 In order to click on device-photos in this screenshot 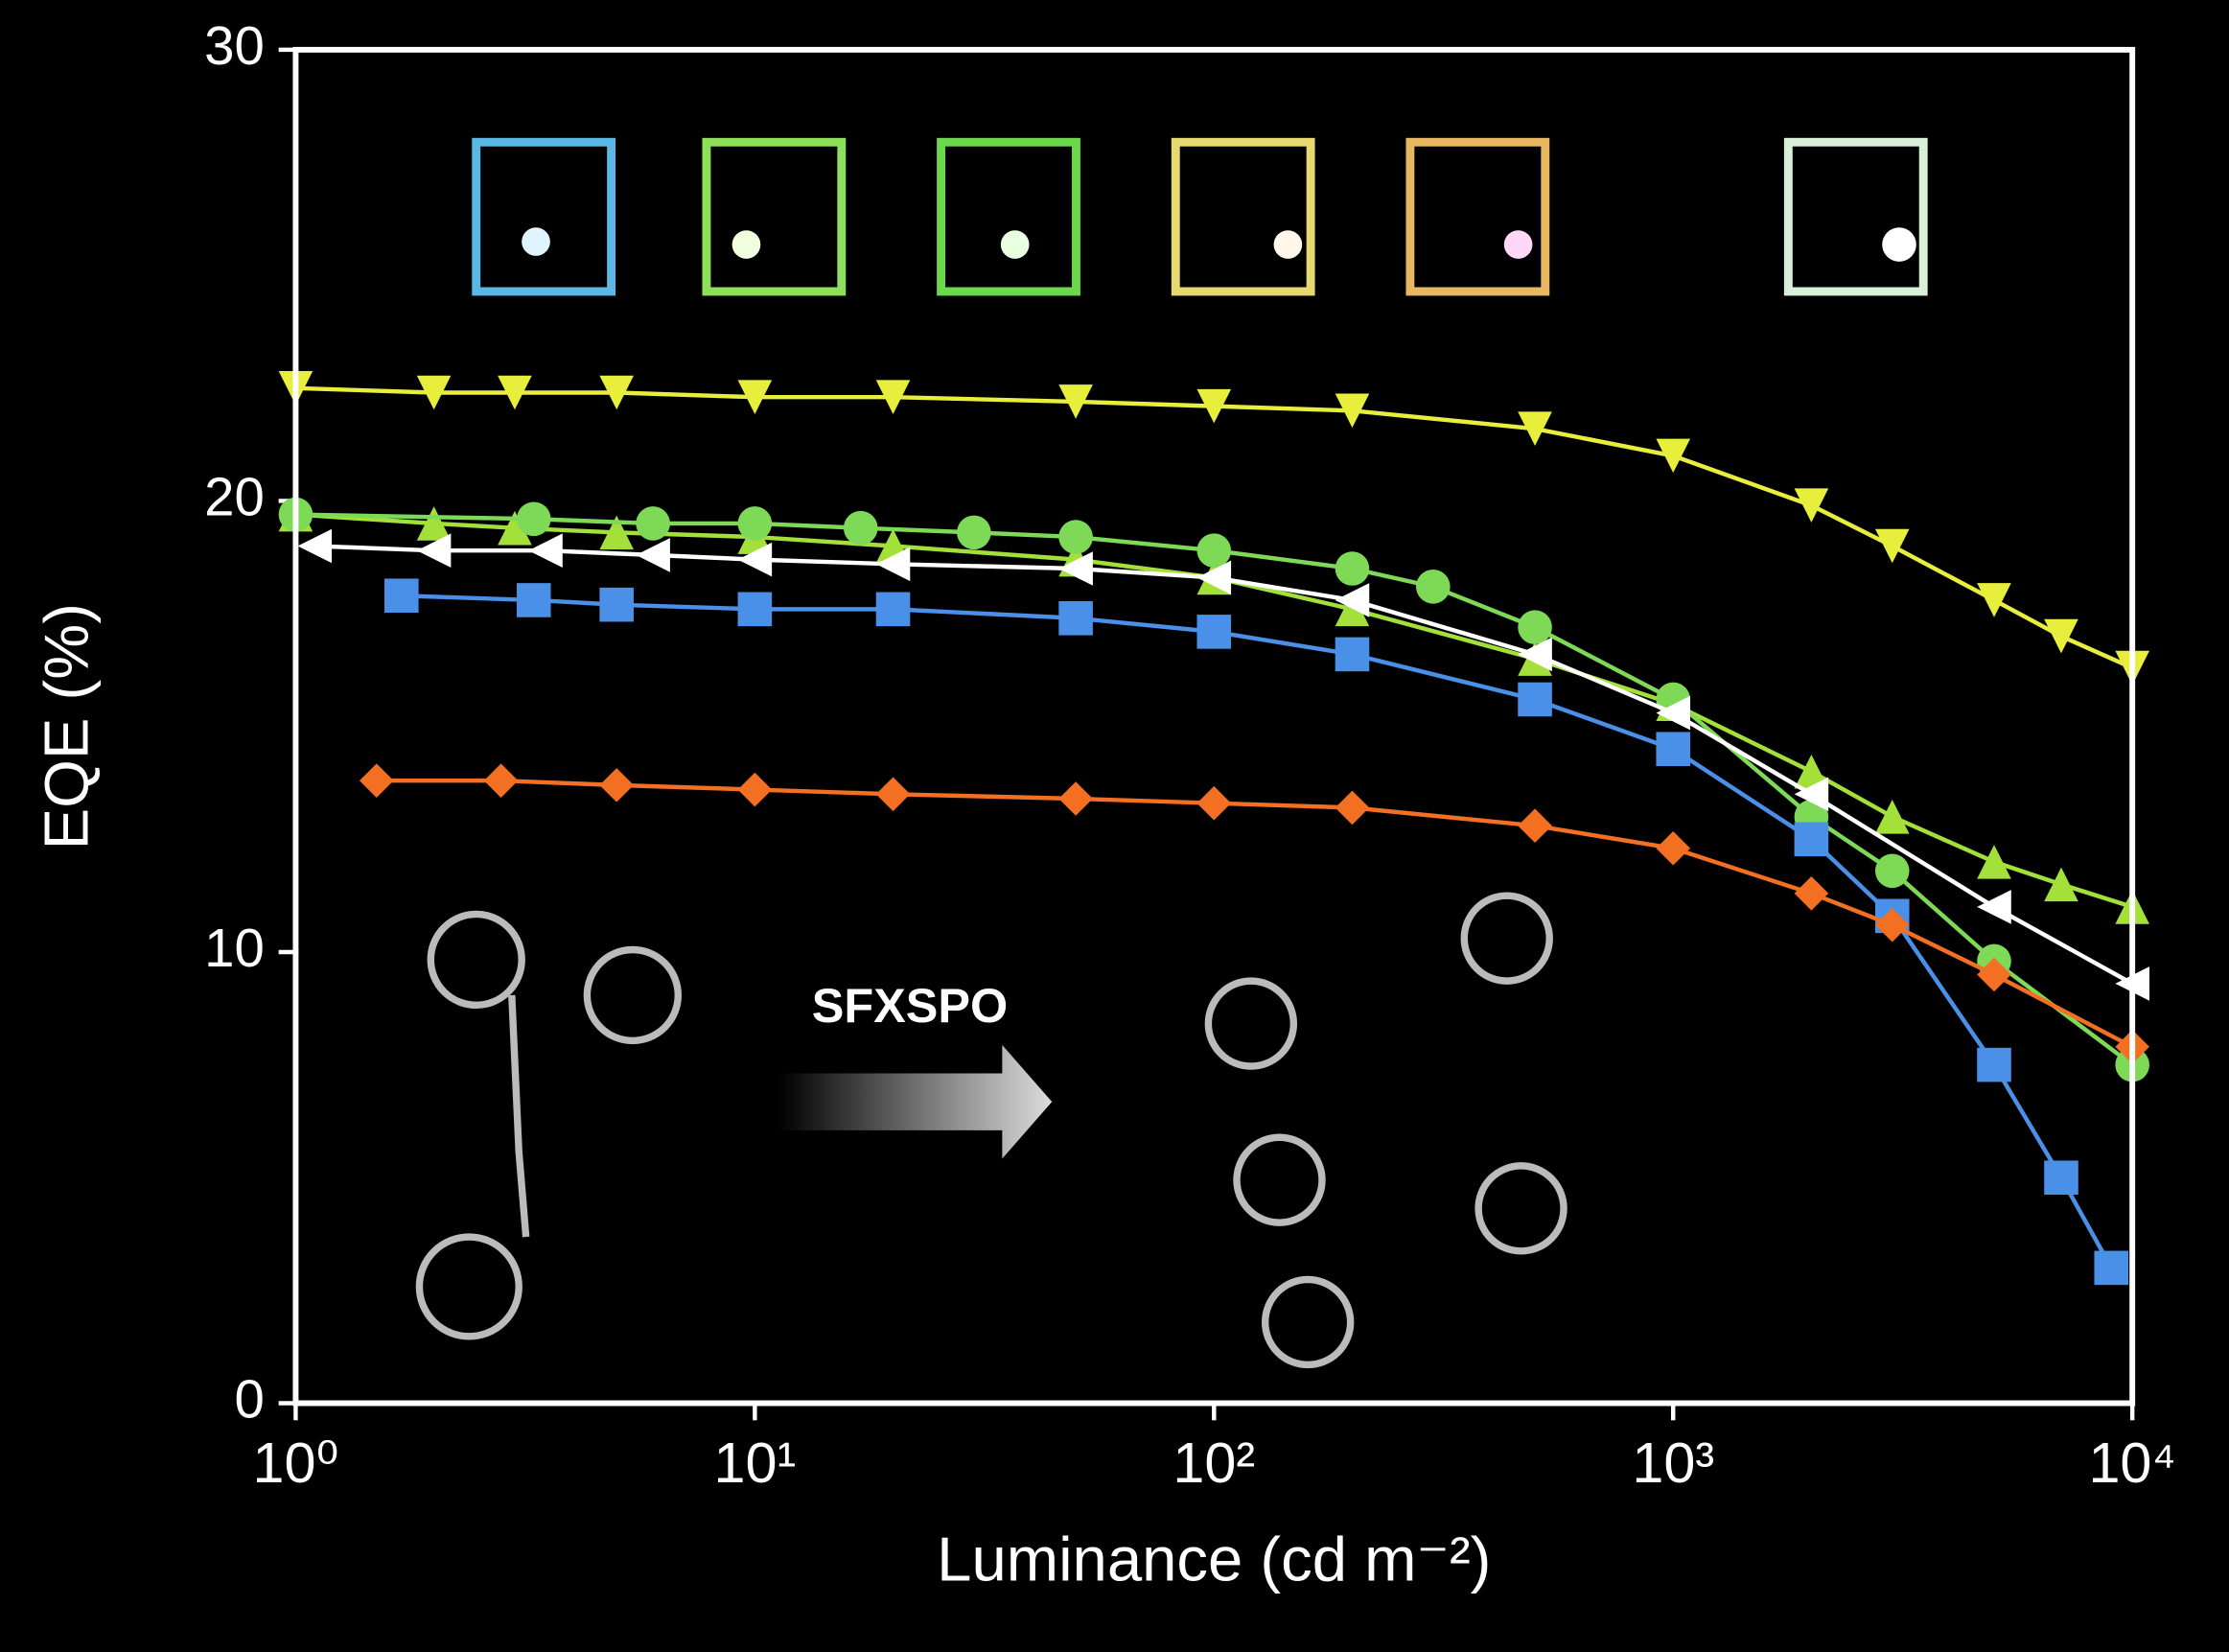, I will do `click(1200, 216)`.